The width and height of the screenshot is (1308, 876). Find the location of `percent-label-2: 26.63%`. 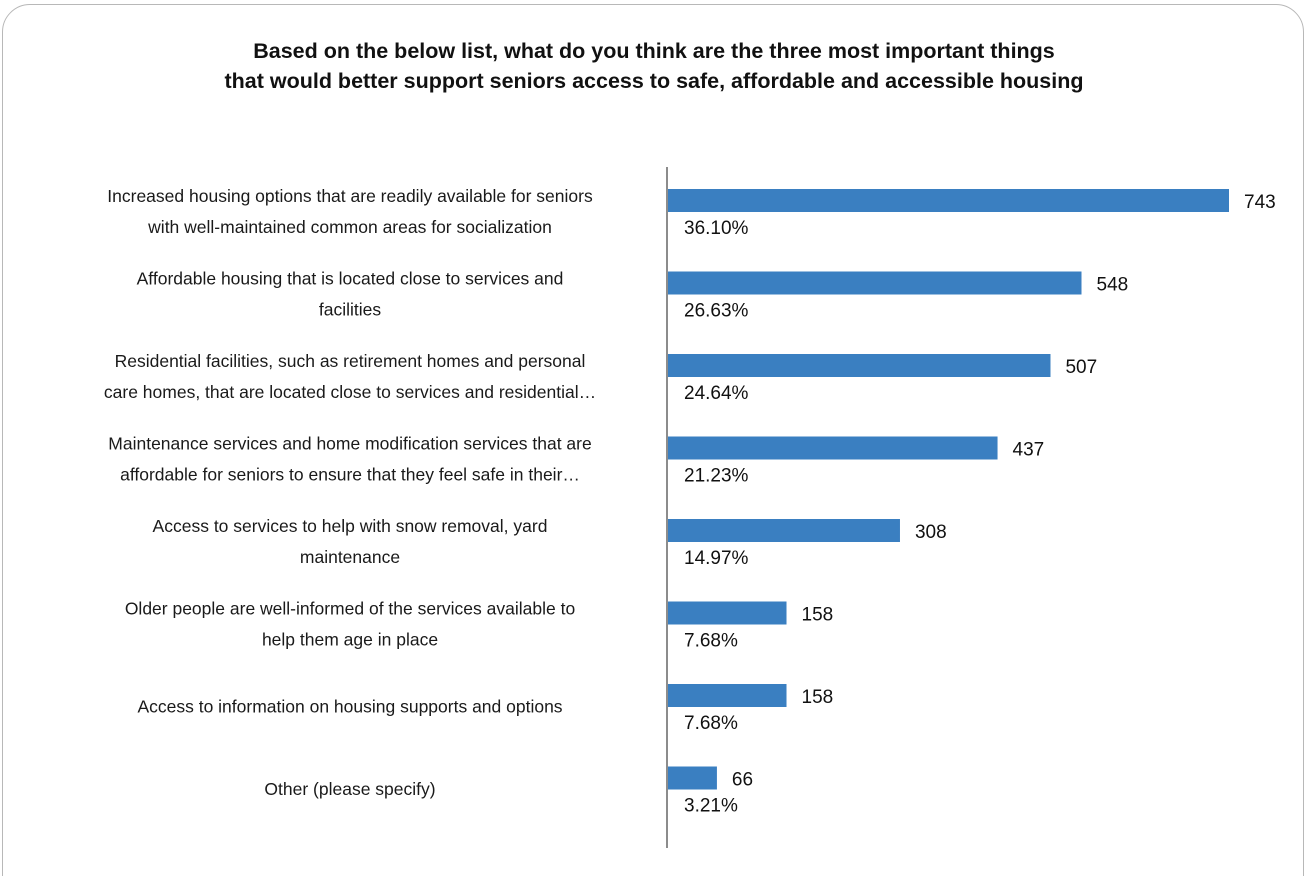

percent-label-2: 26.63% is located at coordinates (716, 311).